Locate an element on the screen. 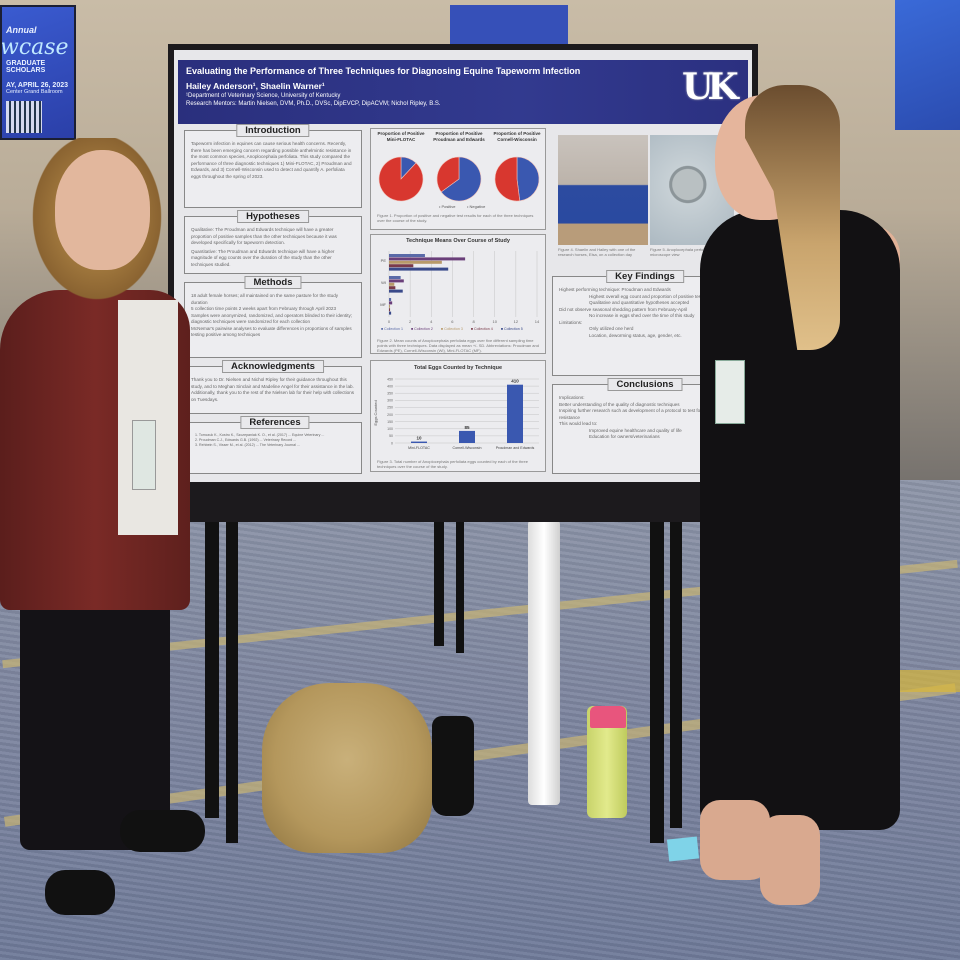 Image resolution: width=960 pixels, height=960 pixels. x-tick-label: 4 is located at coordinates (431, 321).